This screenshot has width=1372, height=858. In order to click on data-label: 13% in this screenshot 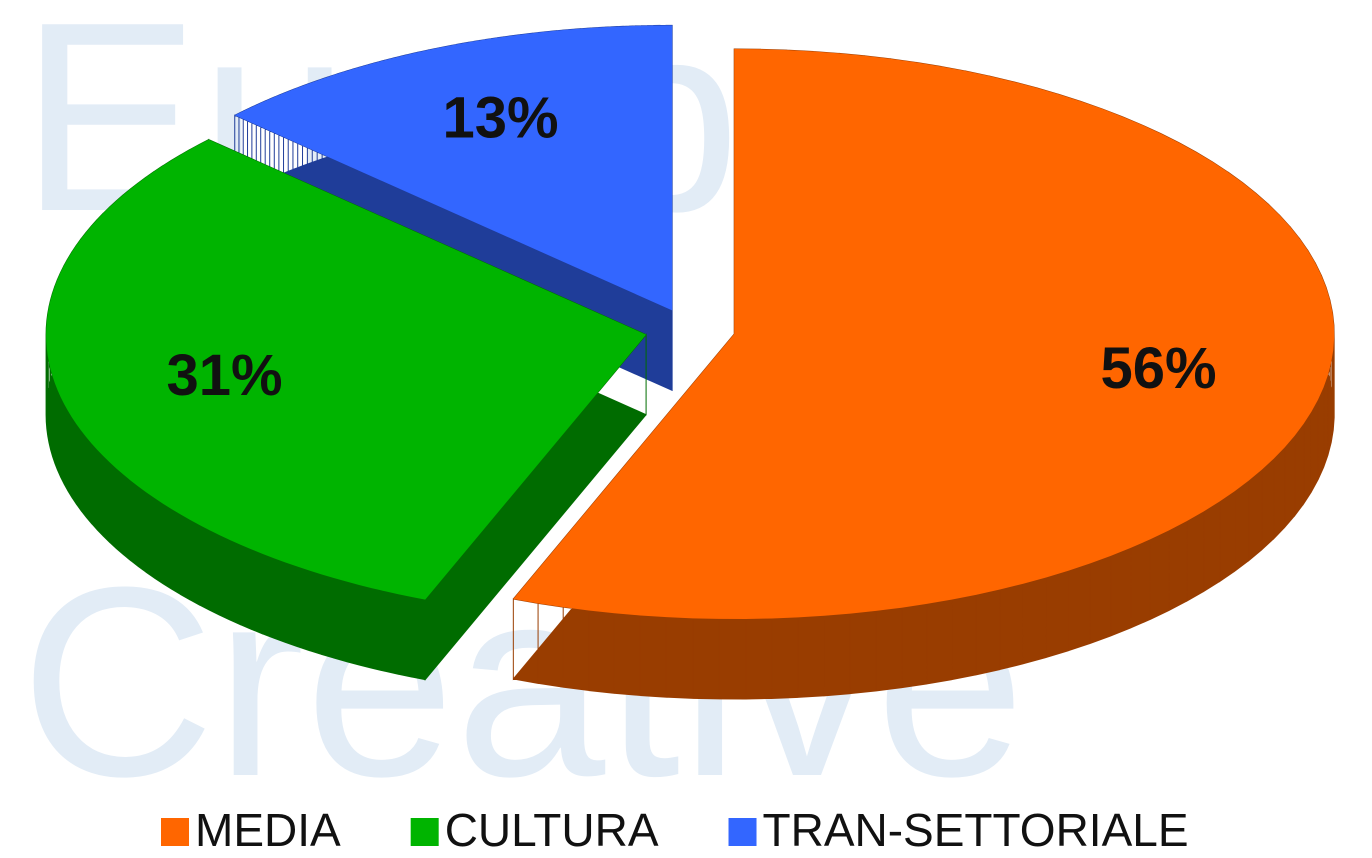, I will do `click(501, 117)`.